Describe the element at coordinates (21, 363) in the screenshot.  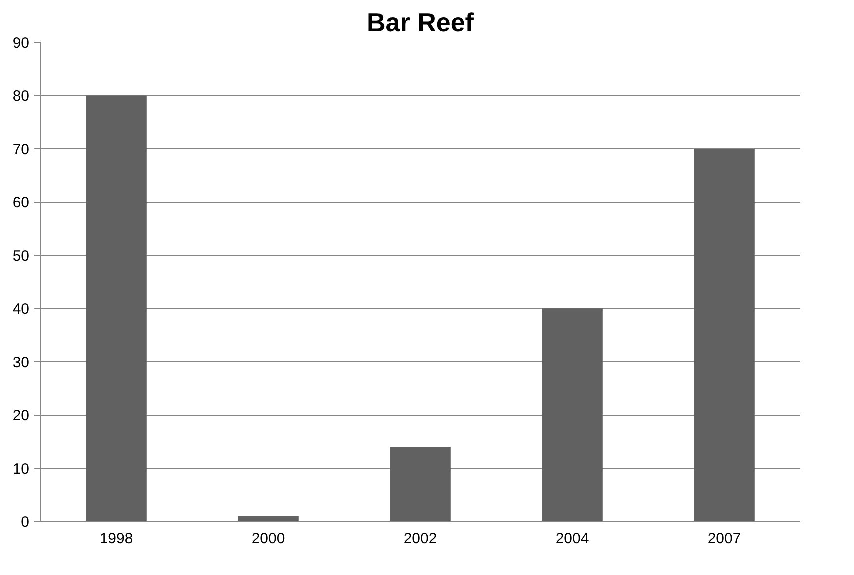
I see `y-tick-label: 30` at that location.